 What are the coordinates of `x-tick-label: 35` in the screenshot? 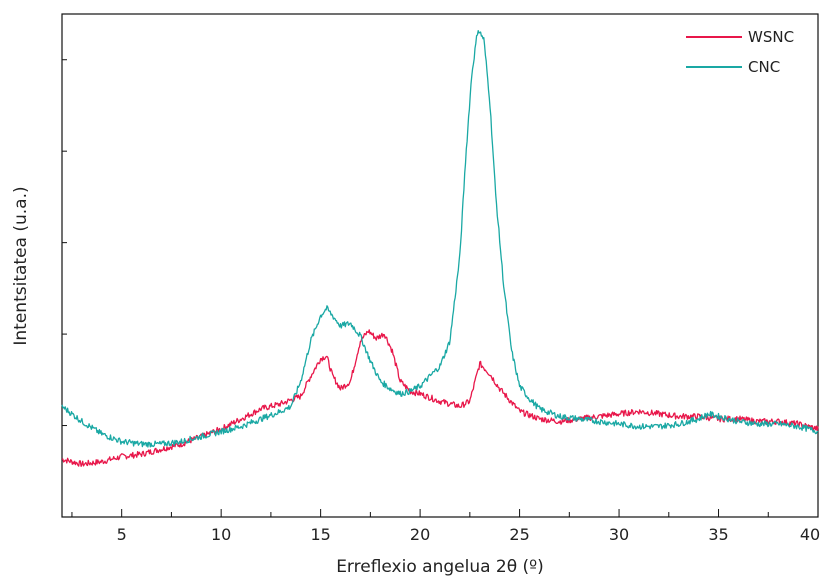 It's located at (718, 534).